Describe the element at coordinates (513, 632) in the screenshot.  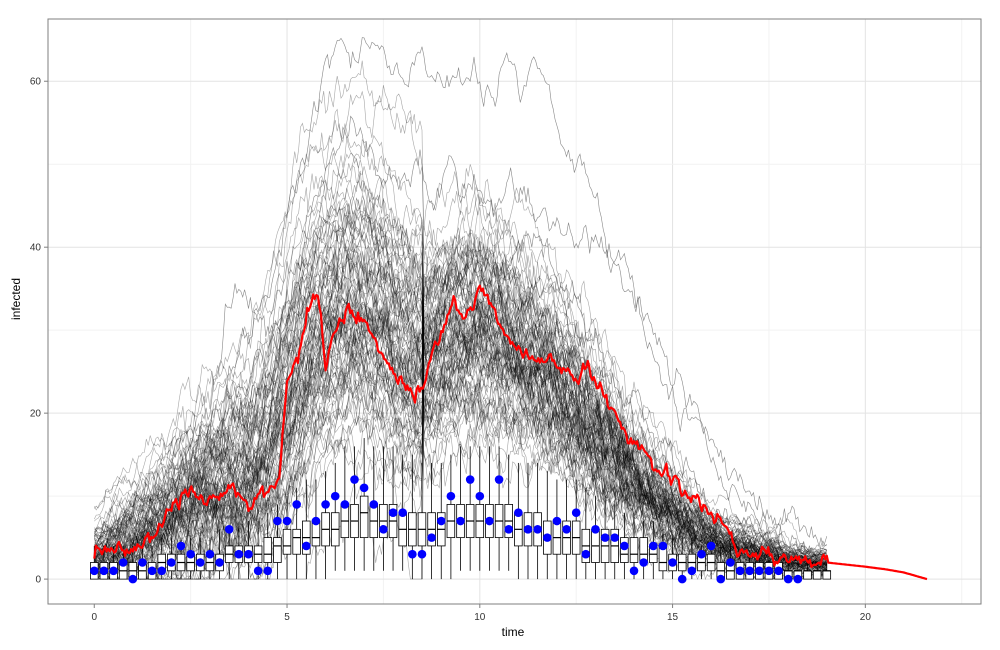
I see `x-axis-title: time` at that location.